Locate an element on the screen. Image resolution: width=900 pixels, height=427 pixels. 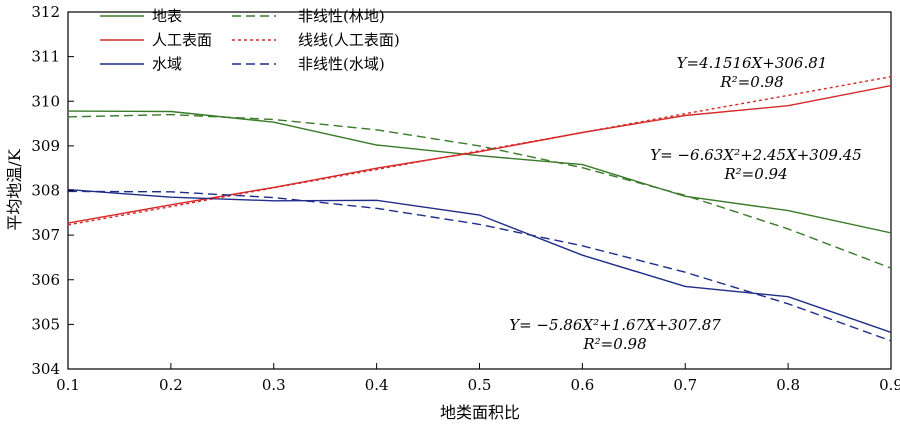
r-squared-red: R²=0.98 is located at coordinates (751, 82).